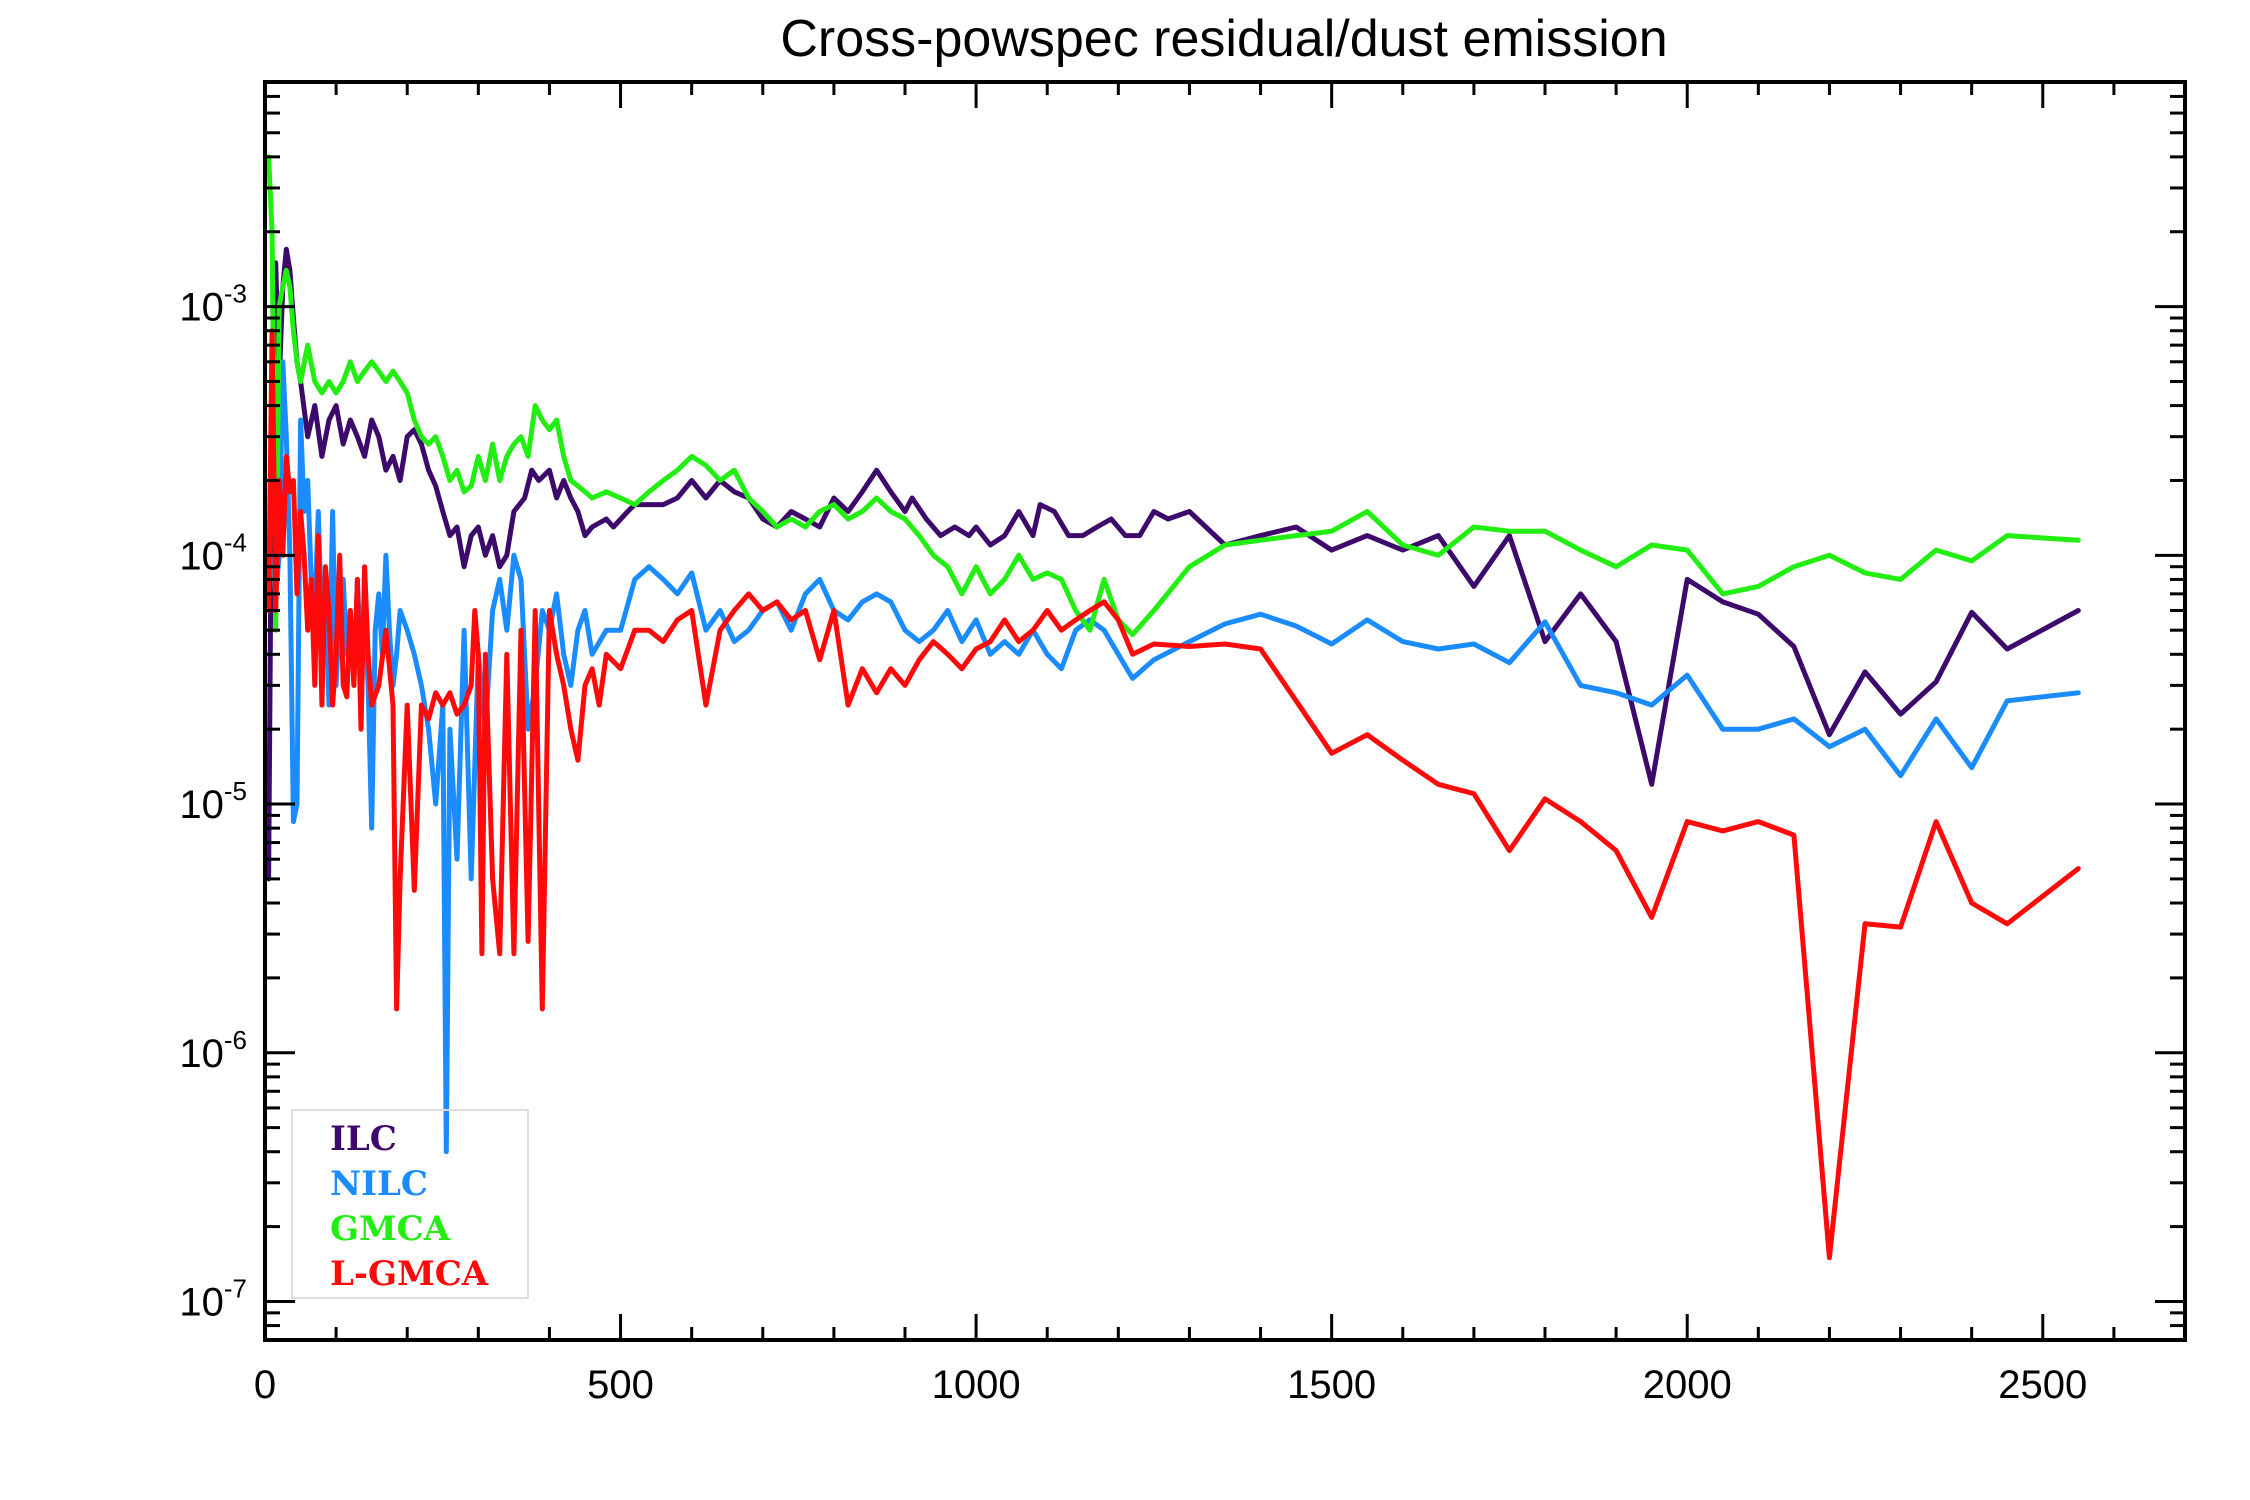 This screenshot has height=1500, width=2250. Describe the element at coordinates (213, 1298) in the screenshot. I see `y-tick-label: 10⁻⁷` at that location.